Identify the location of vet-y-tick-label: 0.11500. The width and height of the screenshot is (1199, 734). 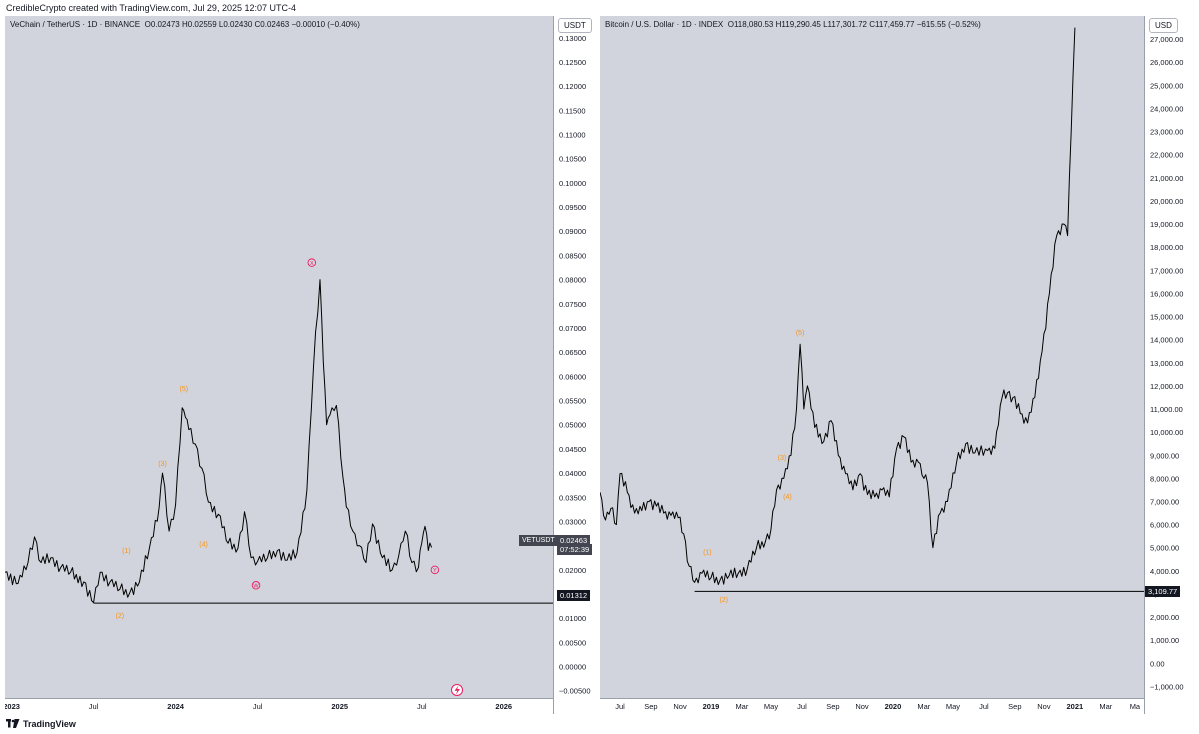
(572, 110).